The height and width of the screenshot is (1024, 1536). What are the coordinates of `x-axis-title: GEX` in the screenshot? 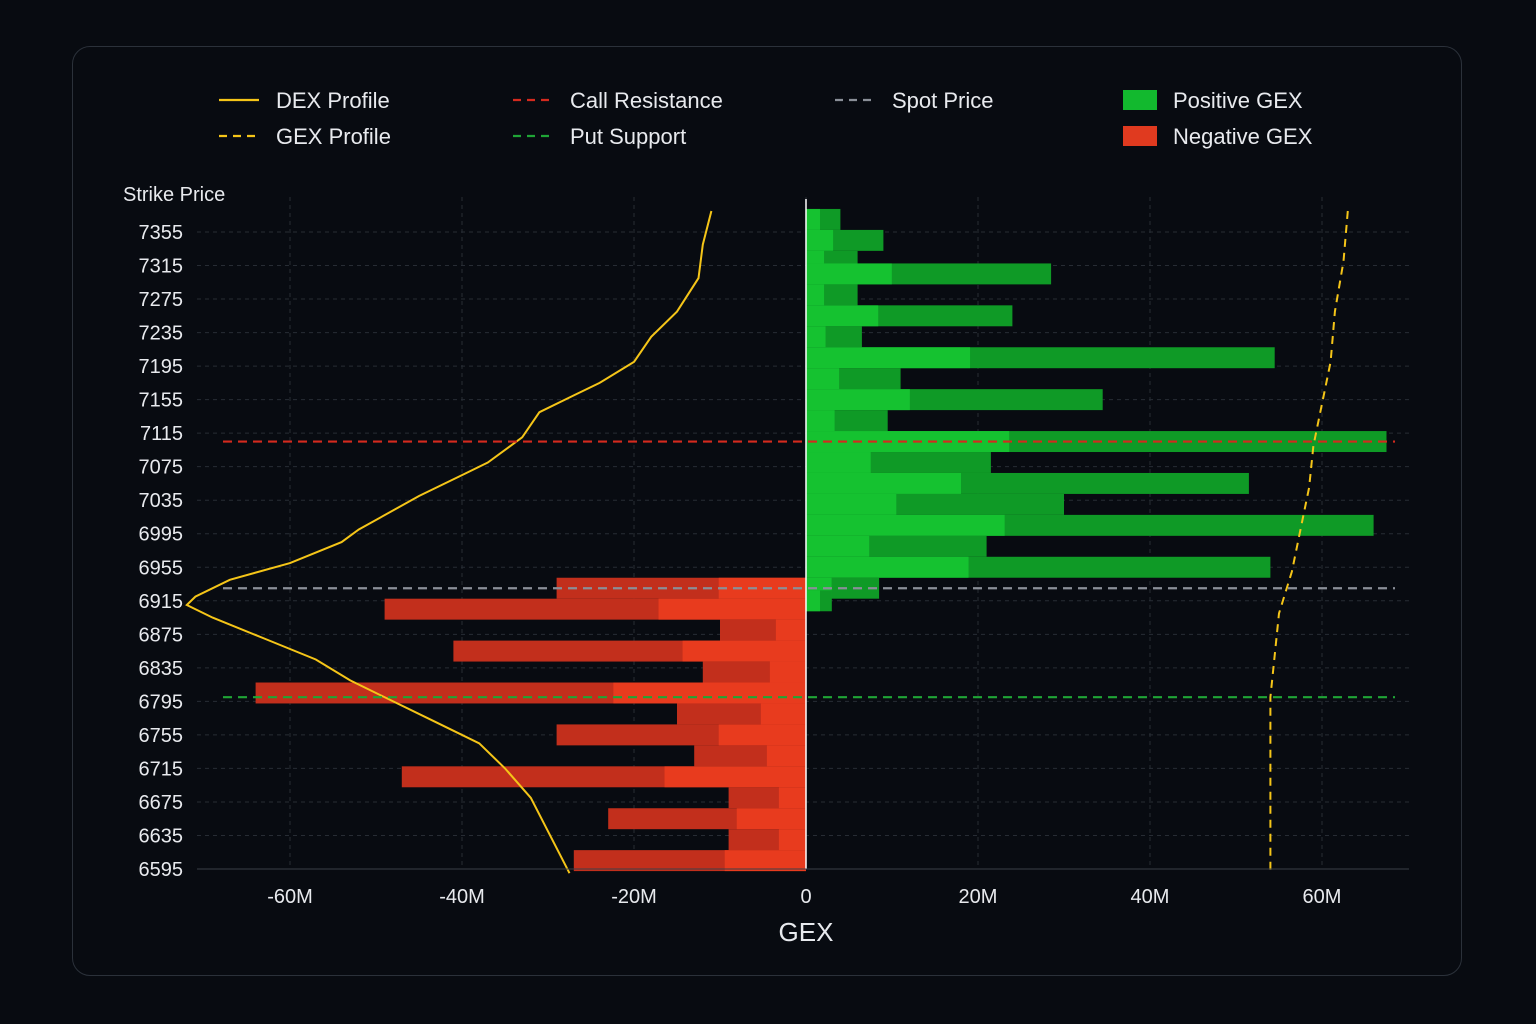 It's located at (806, 932).